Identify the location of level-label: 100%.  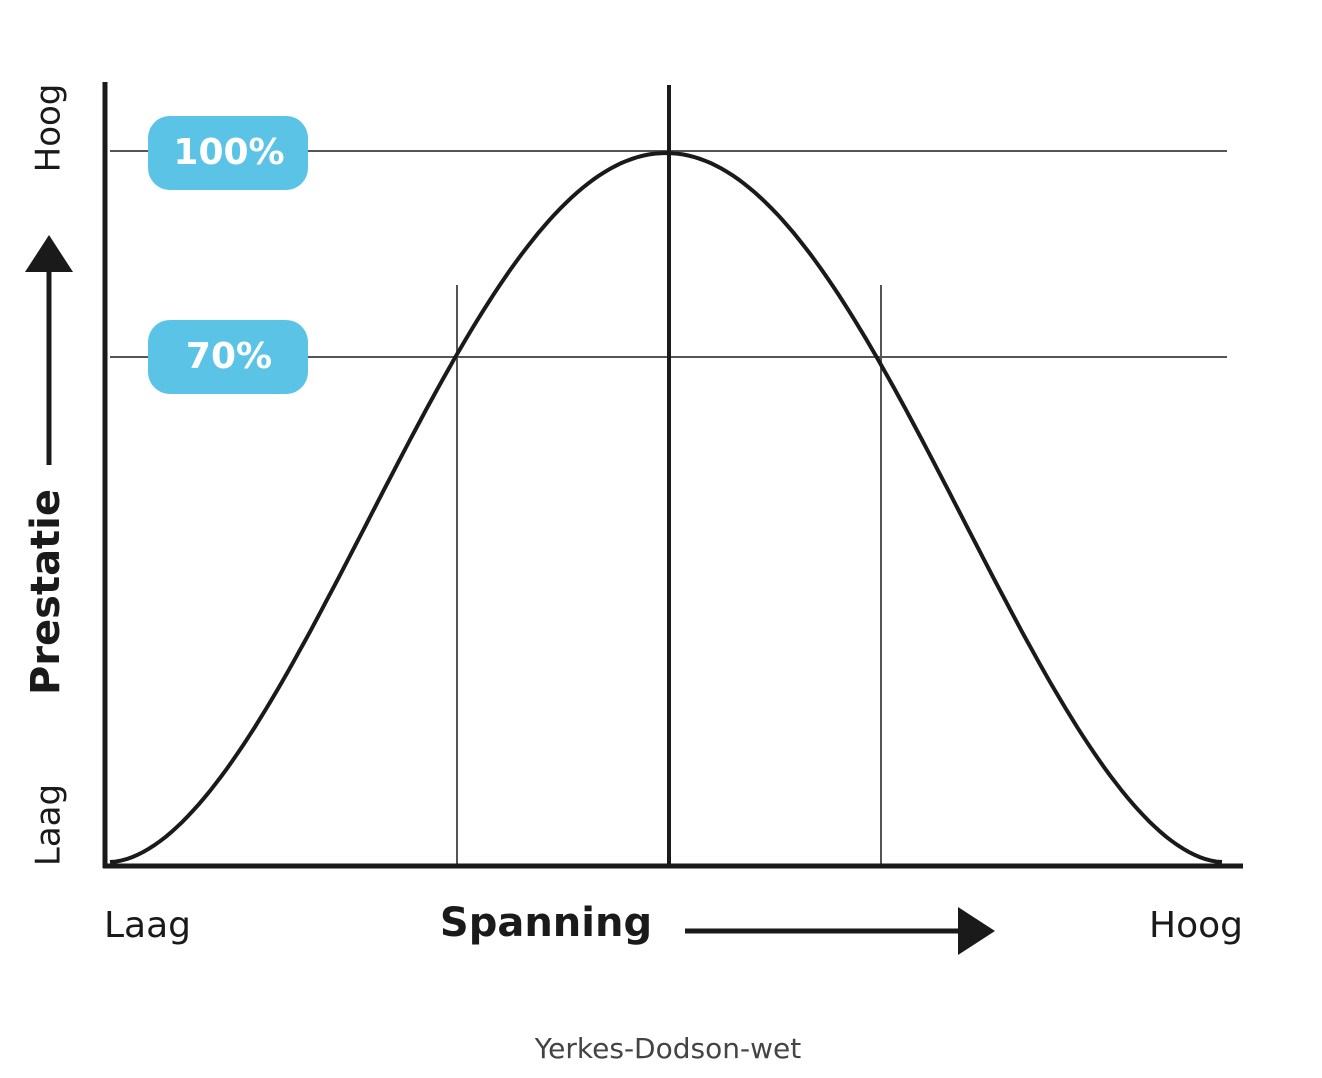
(228, 152).